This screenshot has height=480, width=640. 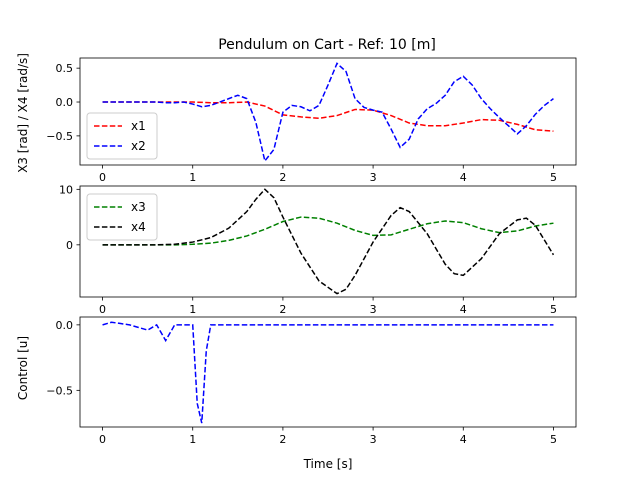 What do you see at coordinates (373, 309) in the screenshot?
I see `middle-x-tick-label: 3` at bounding box center [373, 309].